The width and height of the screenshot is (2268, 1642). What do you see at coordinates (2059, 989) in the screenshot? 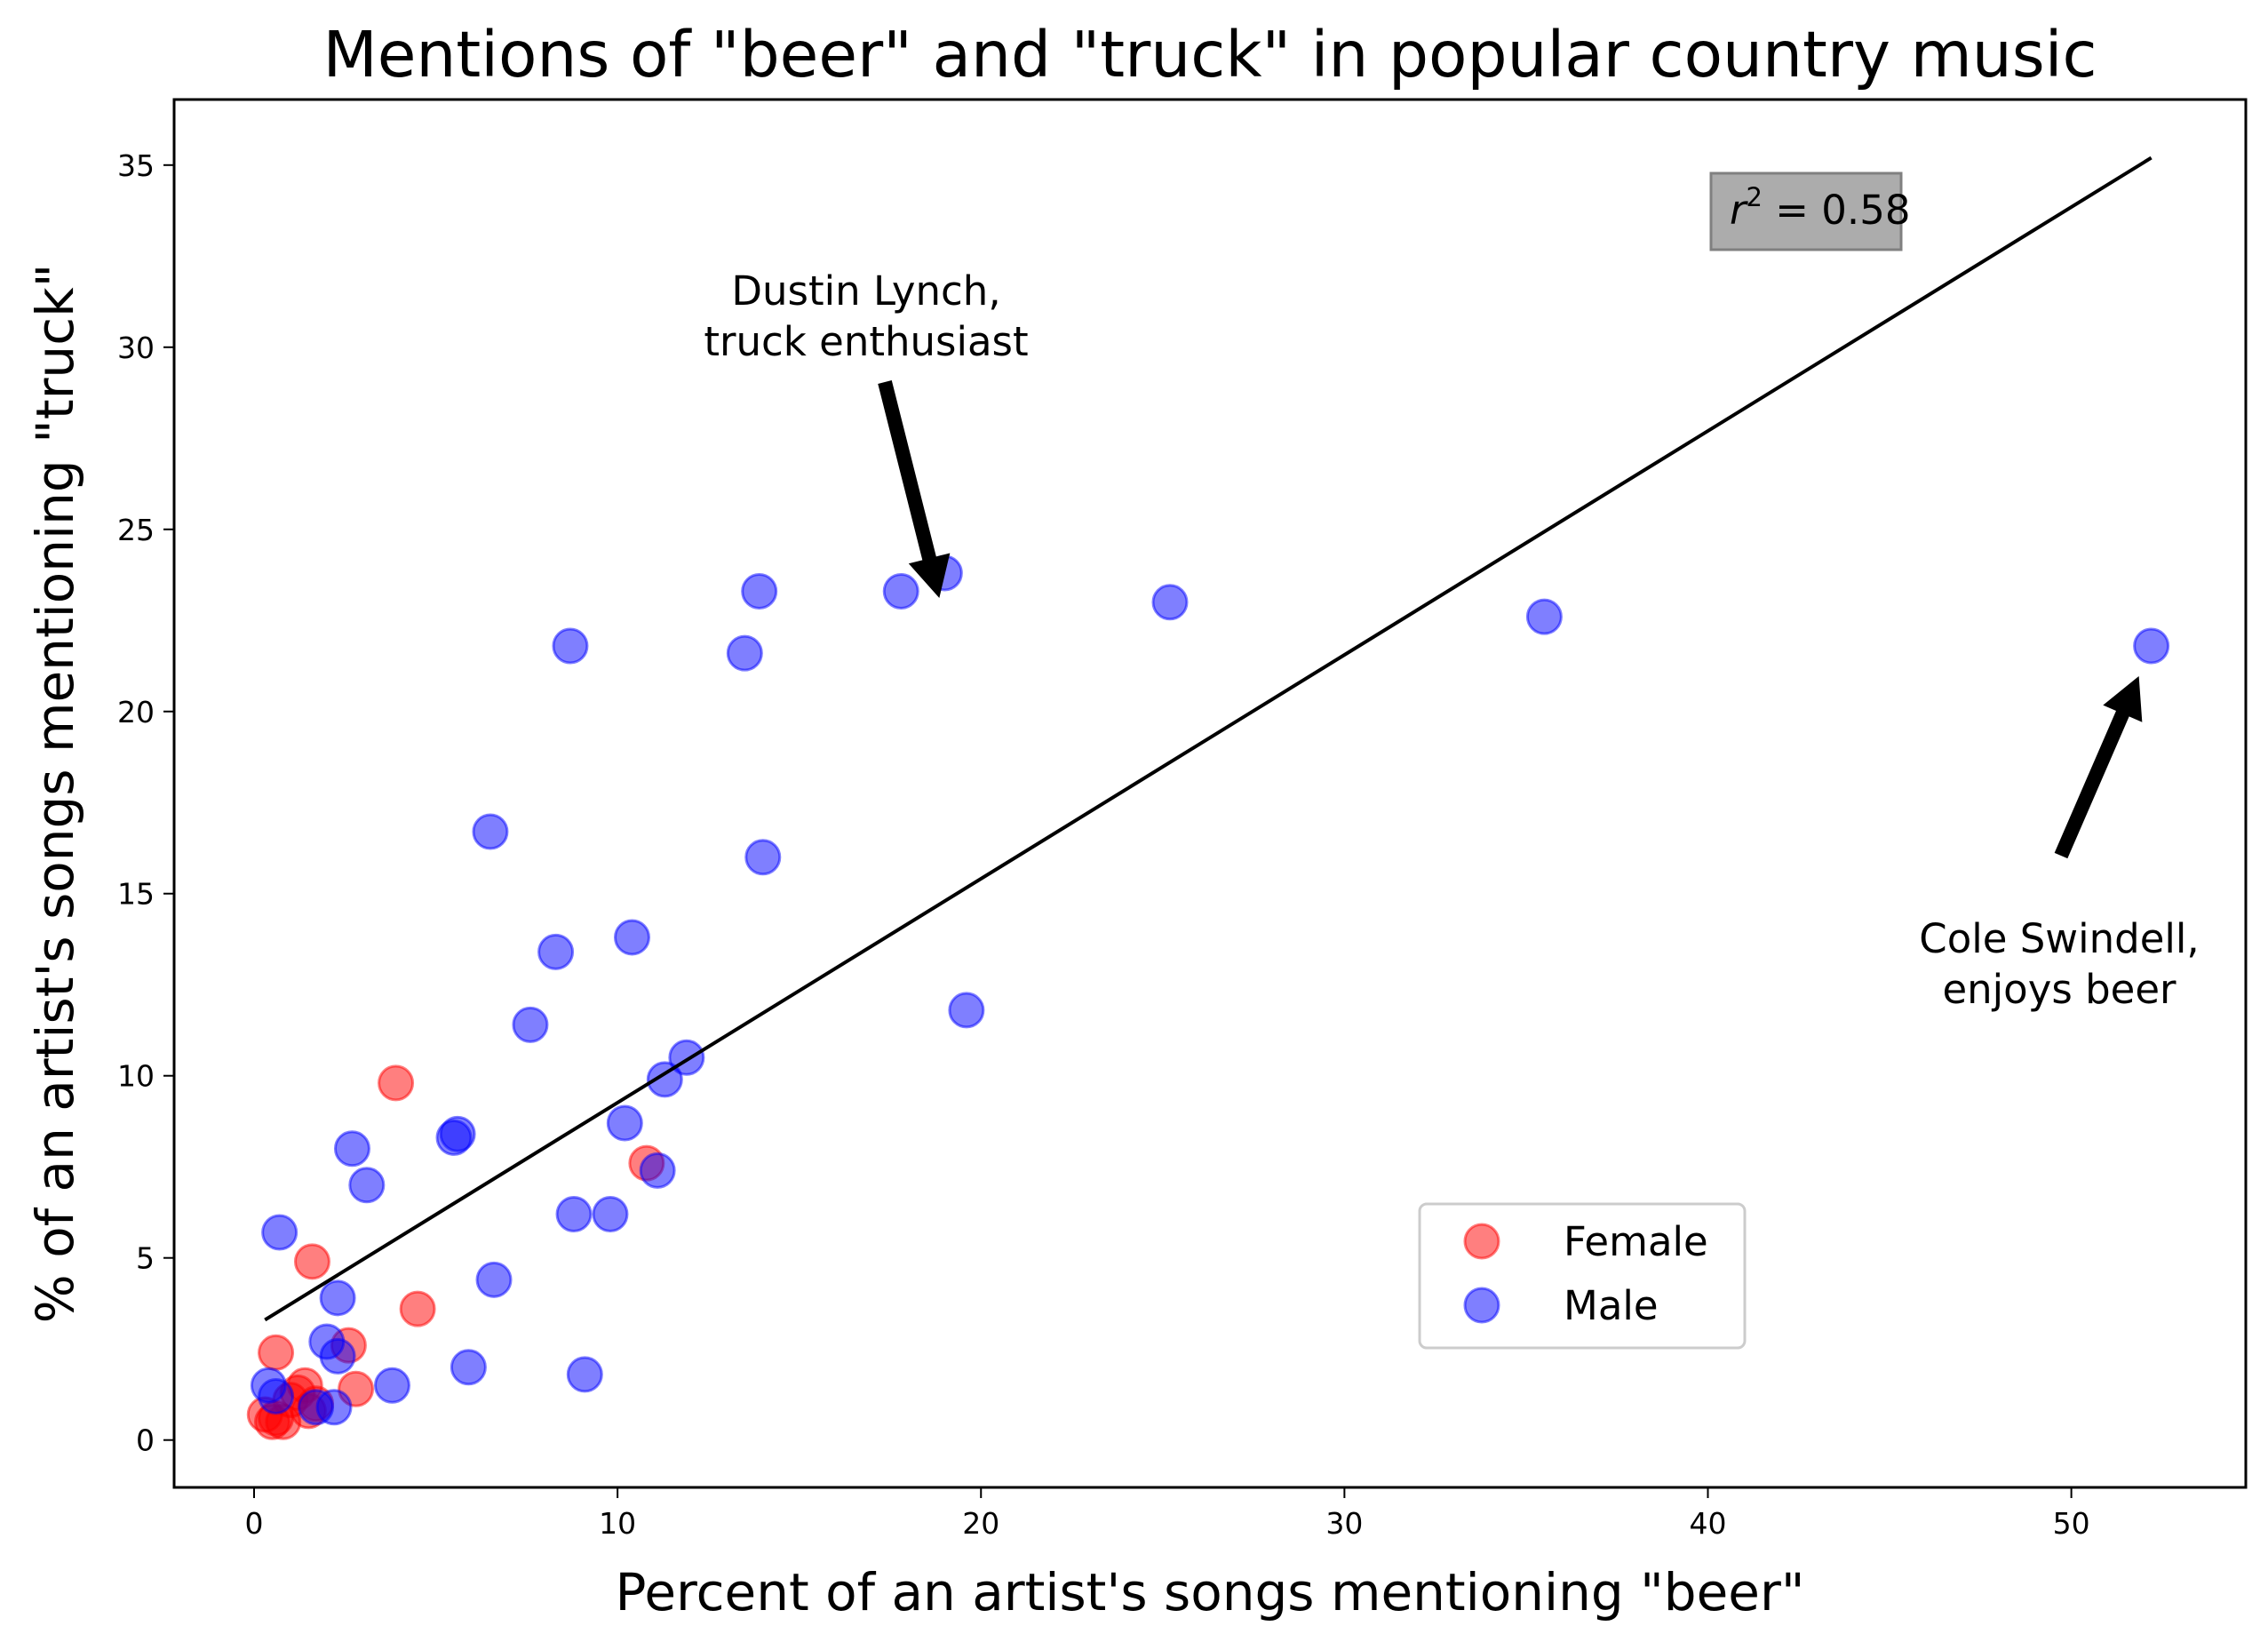
I see `annotation-cole-swindell-line-2: enjoys beer` at bounding box center [2059, 989].